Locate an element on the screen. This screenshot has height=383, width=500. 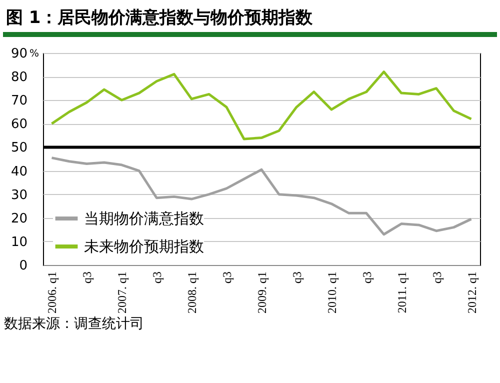
x-tick-label: 2012. q1 is located at coordinates (471, 293).